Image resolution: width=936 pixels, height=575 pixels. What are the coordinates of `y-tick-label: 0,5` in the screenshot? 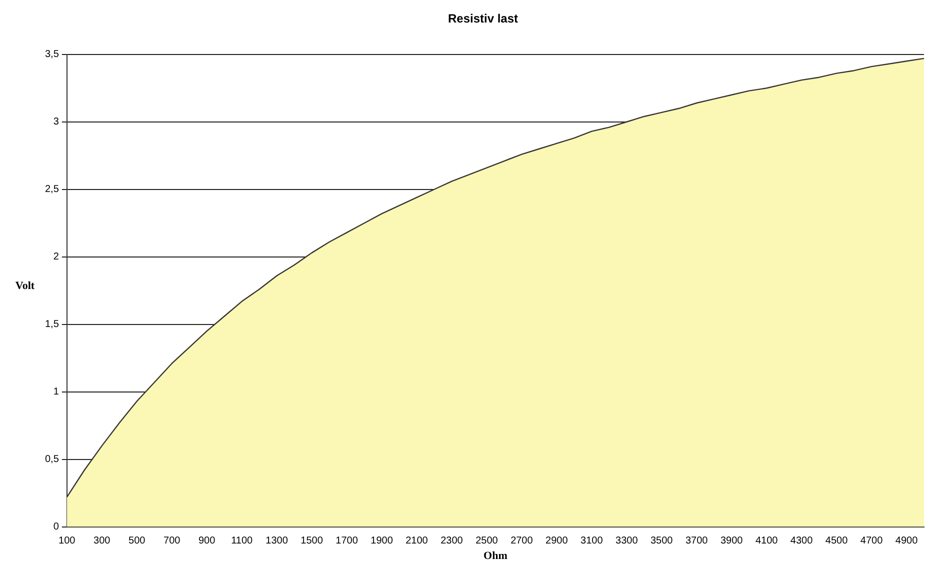 It's located at (52, 460).